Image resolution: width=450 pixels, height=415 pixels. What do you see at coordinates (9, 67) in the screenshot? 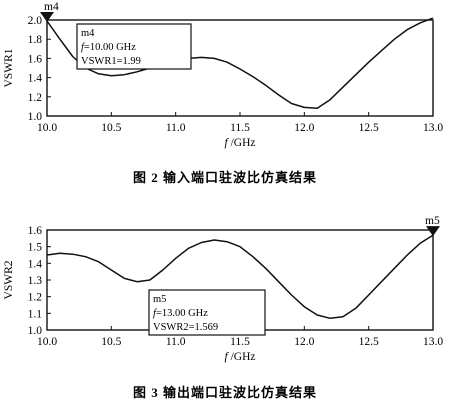
I see `y-axis-label: VSWR1` at bounding box center [9, 67].